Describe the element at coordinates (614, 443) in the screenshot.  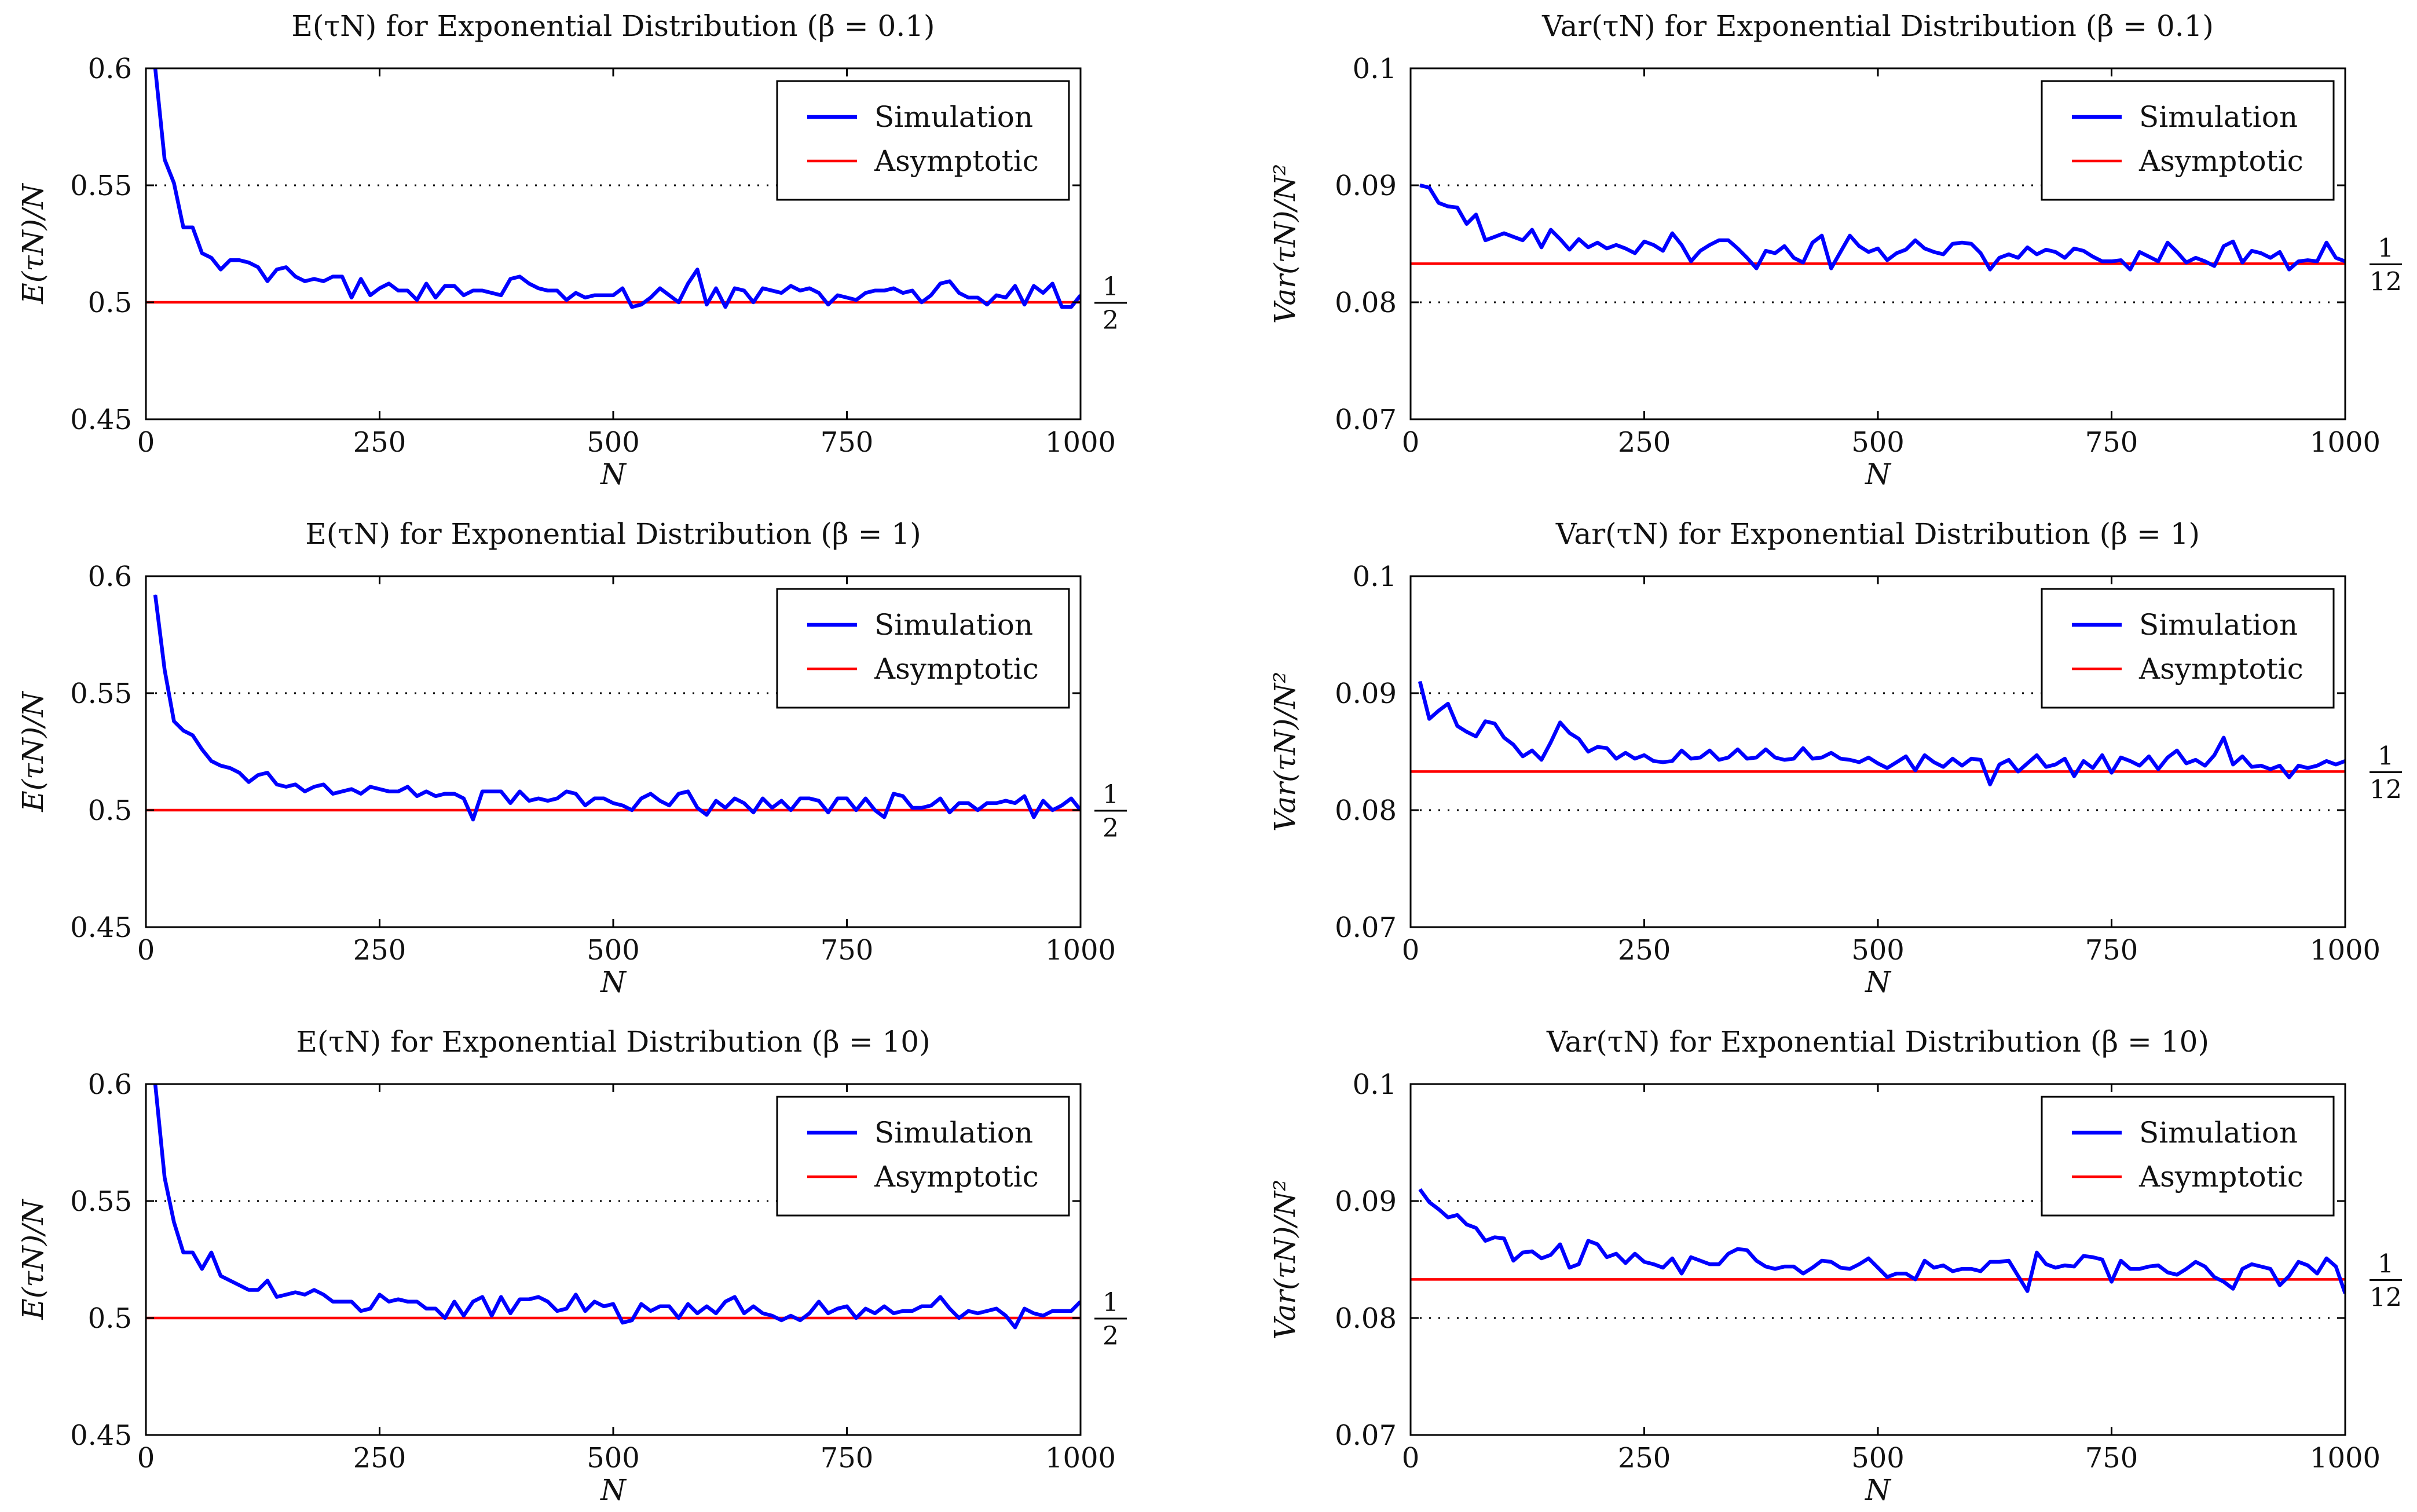
I see `x-tick-label: 500` at that location.